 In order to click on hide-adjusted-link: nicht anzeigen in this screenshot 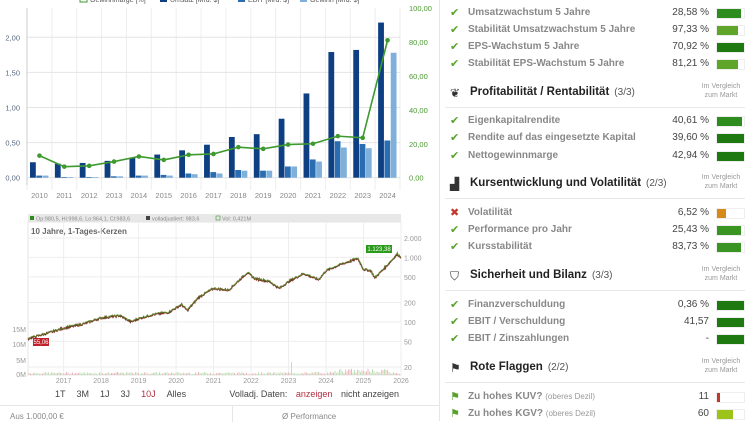, I will do `click(369, 394)`.